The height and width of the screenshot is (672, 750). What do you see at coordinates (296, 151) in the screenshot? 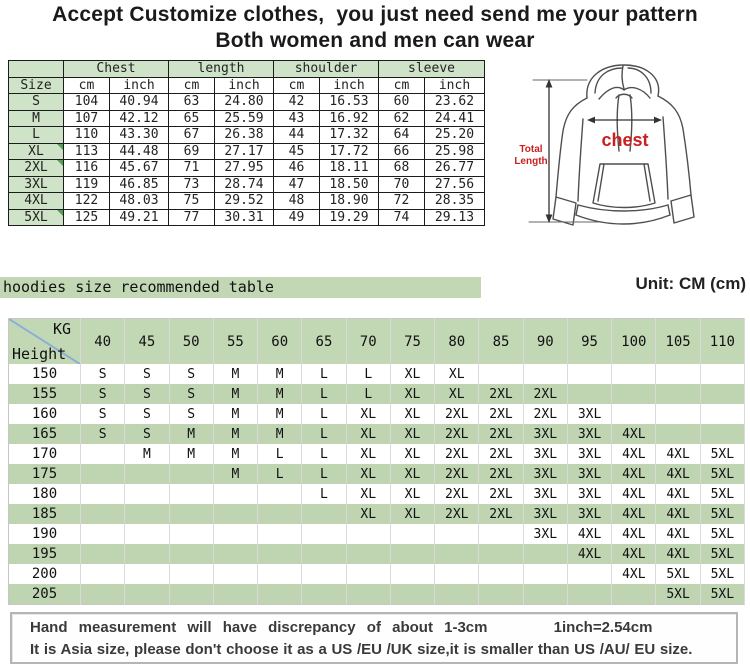
I see `measure-value-cell: 45` at bounding box center [296, 151].